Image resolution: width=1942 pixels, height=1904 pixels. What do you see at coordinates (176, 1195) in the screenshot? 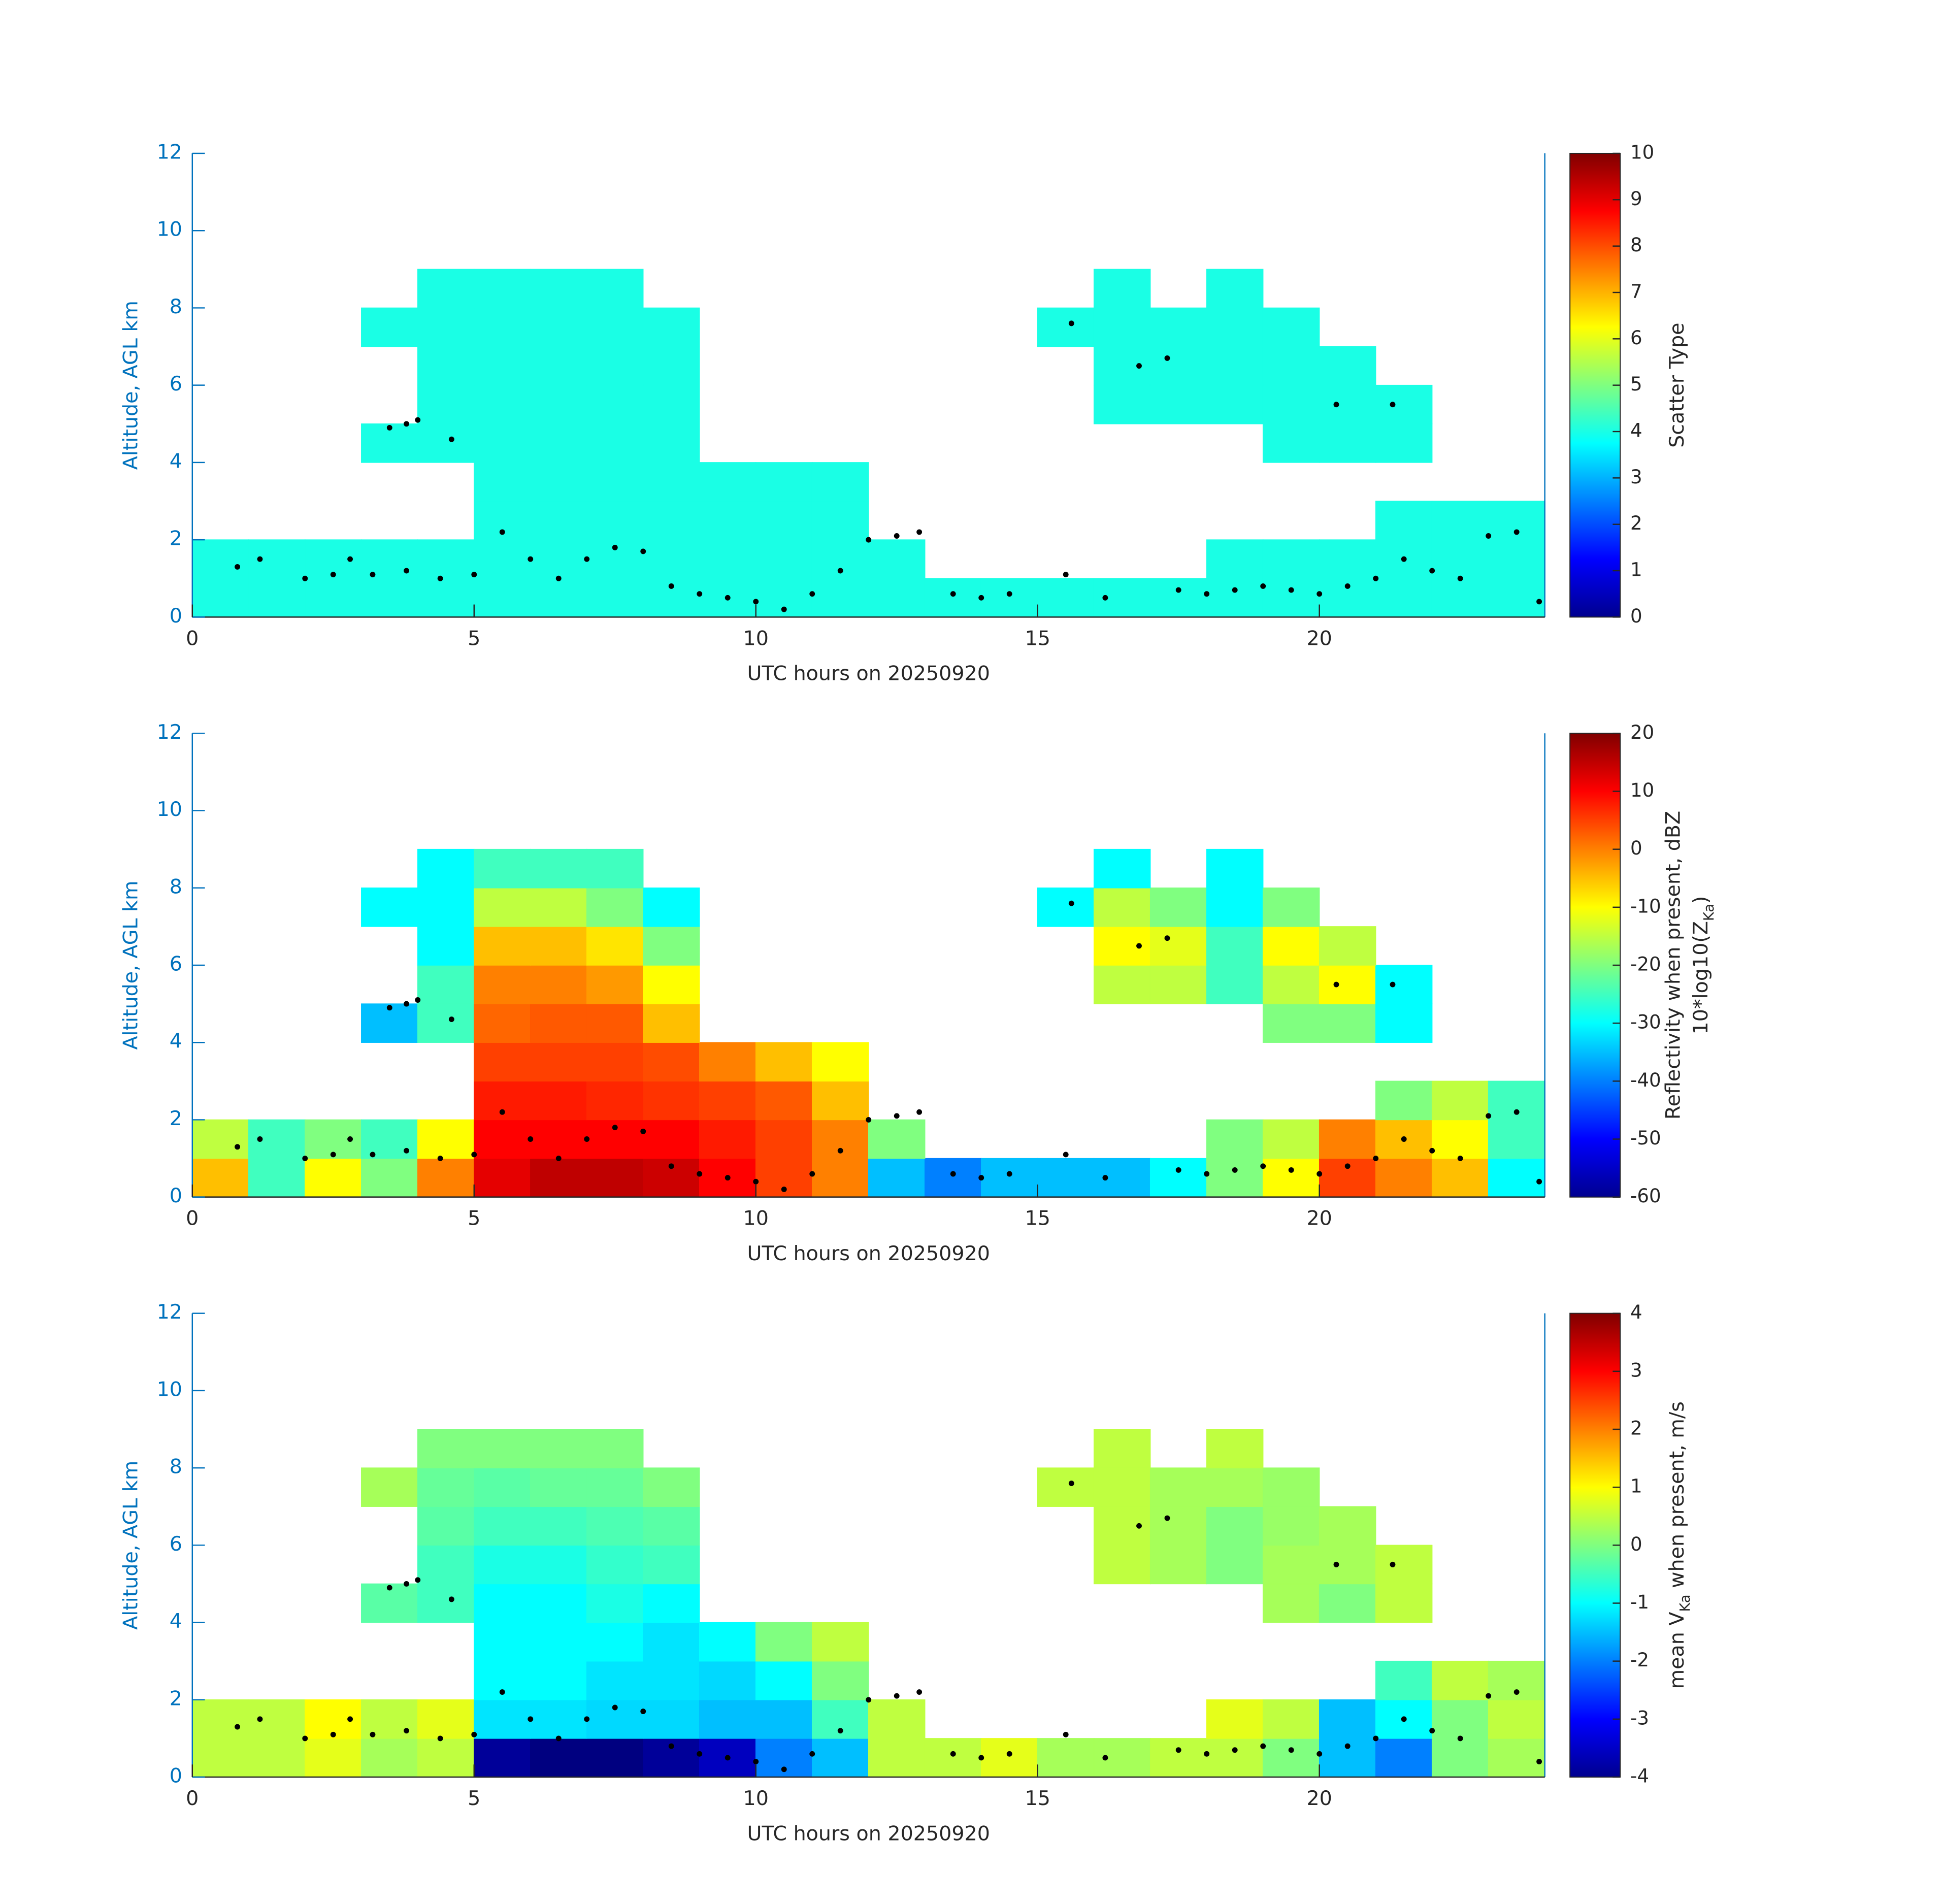
I see `y-tick-label: 0` at bounding box center [176, 1195].